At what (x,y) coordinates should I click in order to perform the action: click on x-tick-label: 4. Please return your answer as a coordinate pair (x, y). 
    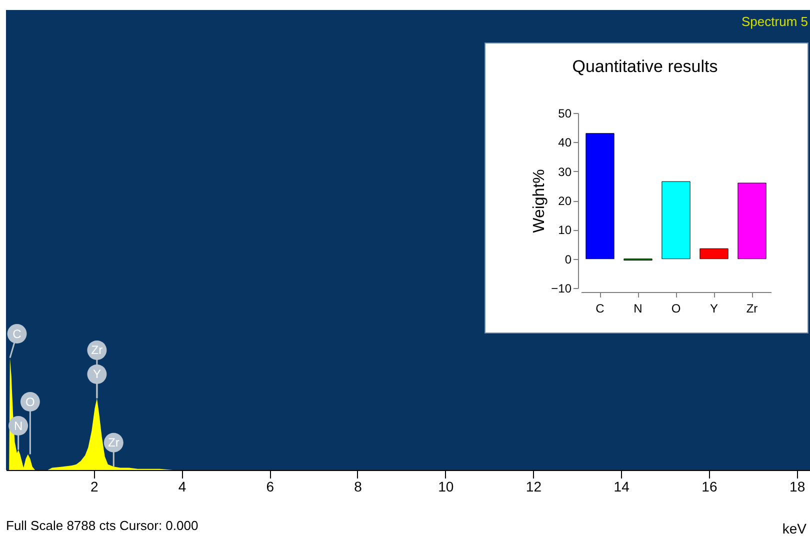
    Looking at the image, I should click on (182, 486).